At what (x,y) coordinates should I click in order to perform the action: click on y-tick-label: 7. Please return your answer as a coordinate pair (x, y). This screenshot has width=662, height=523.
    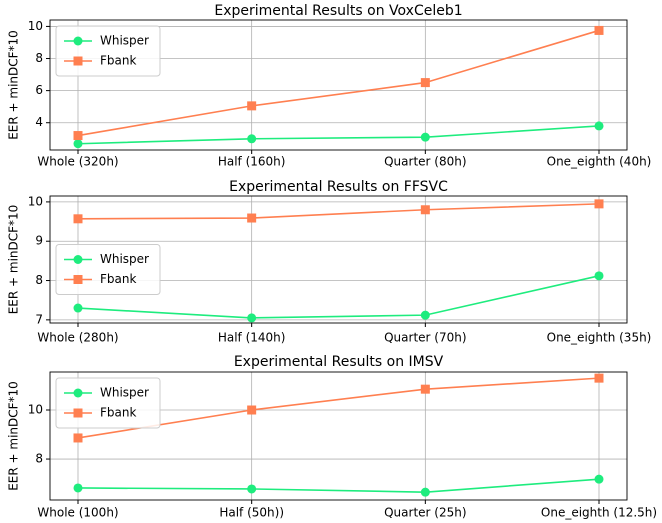
    Looking at the image, I should click on (39, 319).